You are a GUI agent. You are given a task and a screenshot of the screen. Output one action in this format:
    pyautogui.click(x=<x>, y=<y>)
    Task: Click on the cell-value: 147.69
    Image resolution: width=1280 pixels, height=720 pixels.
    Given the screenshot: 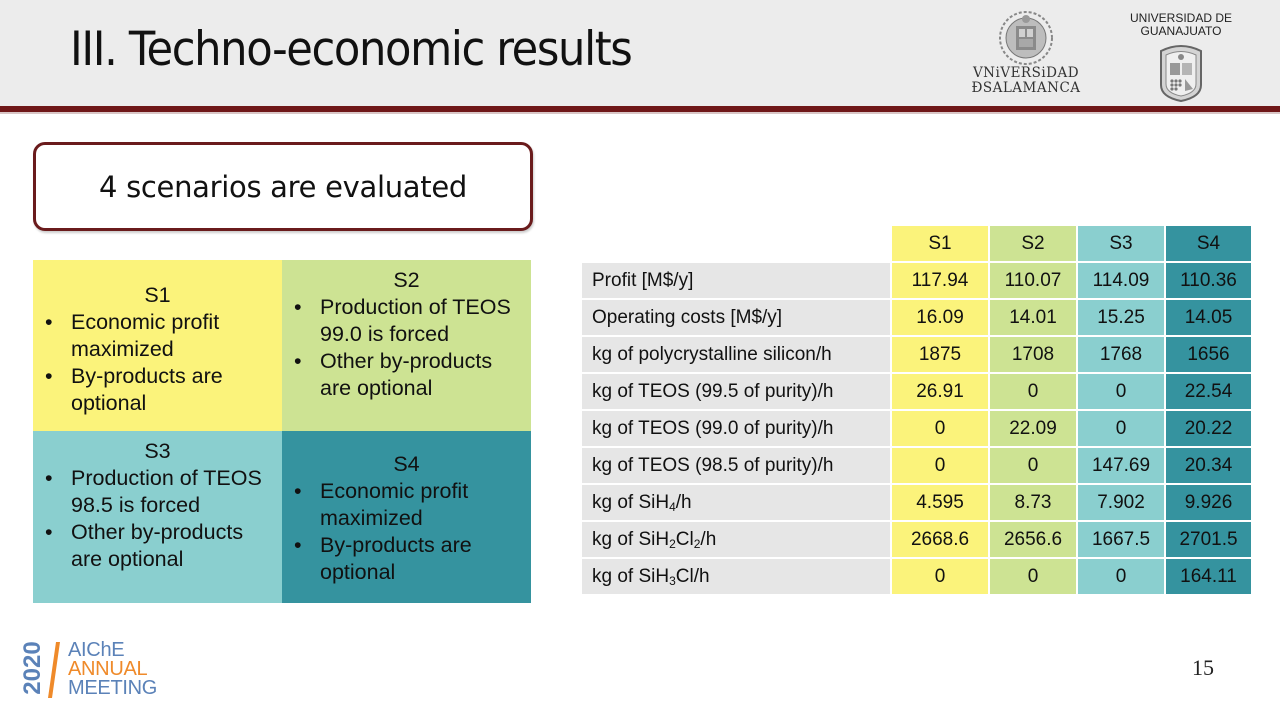 What is the action you would take?
    pyautogui.click(x=1121, y=465)
    